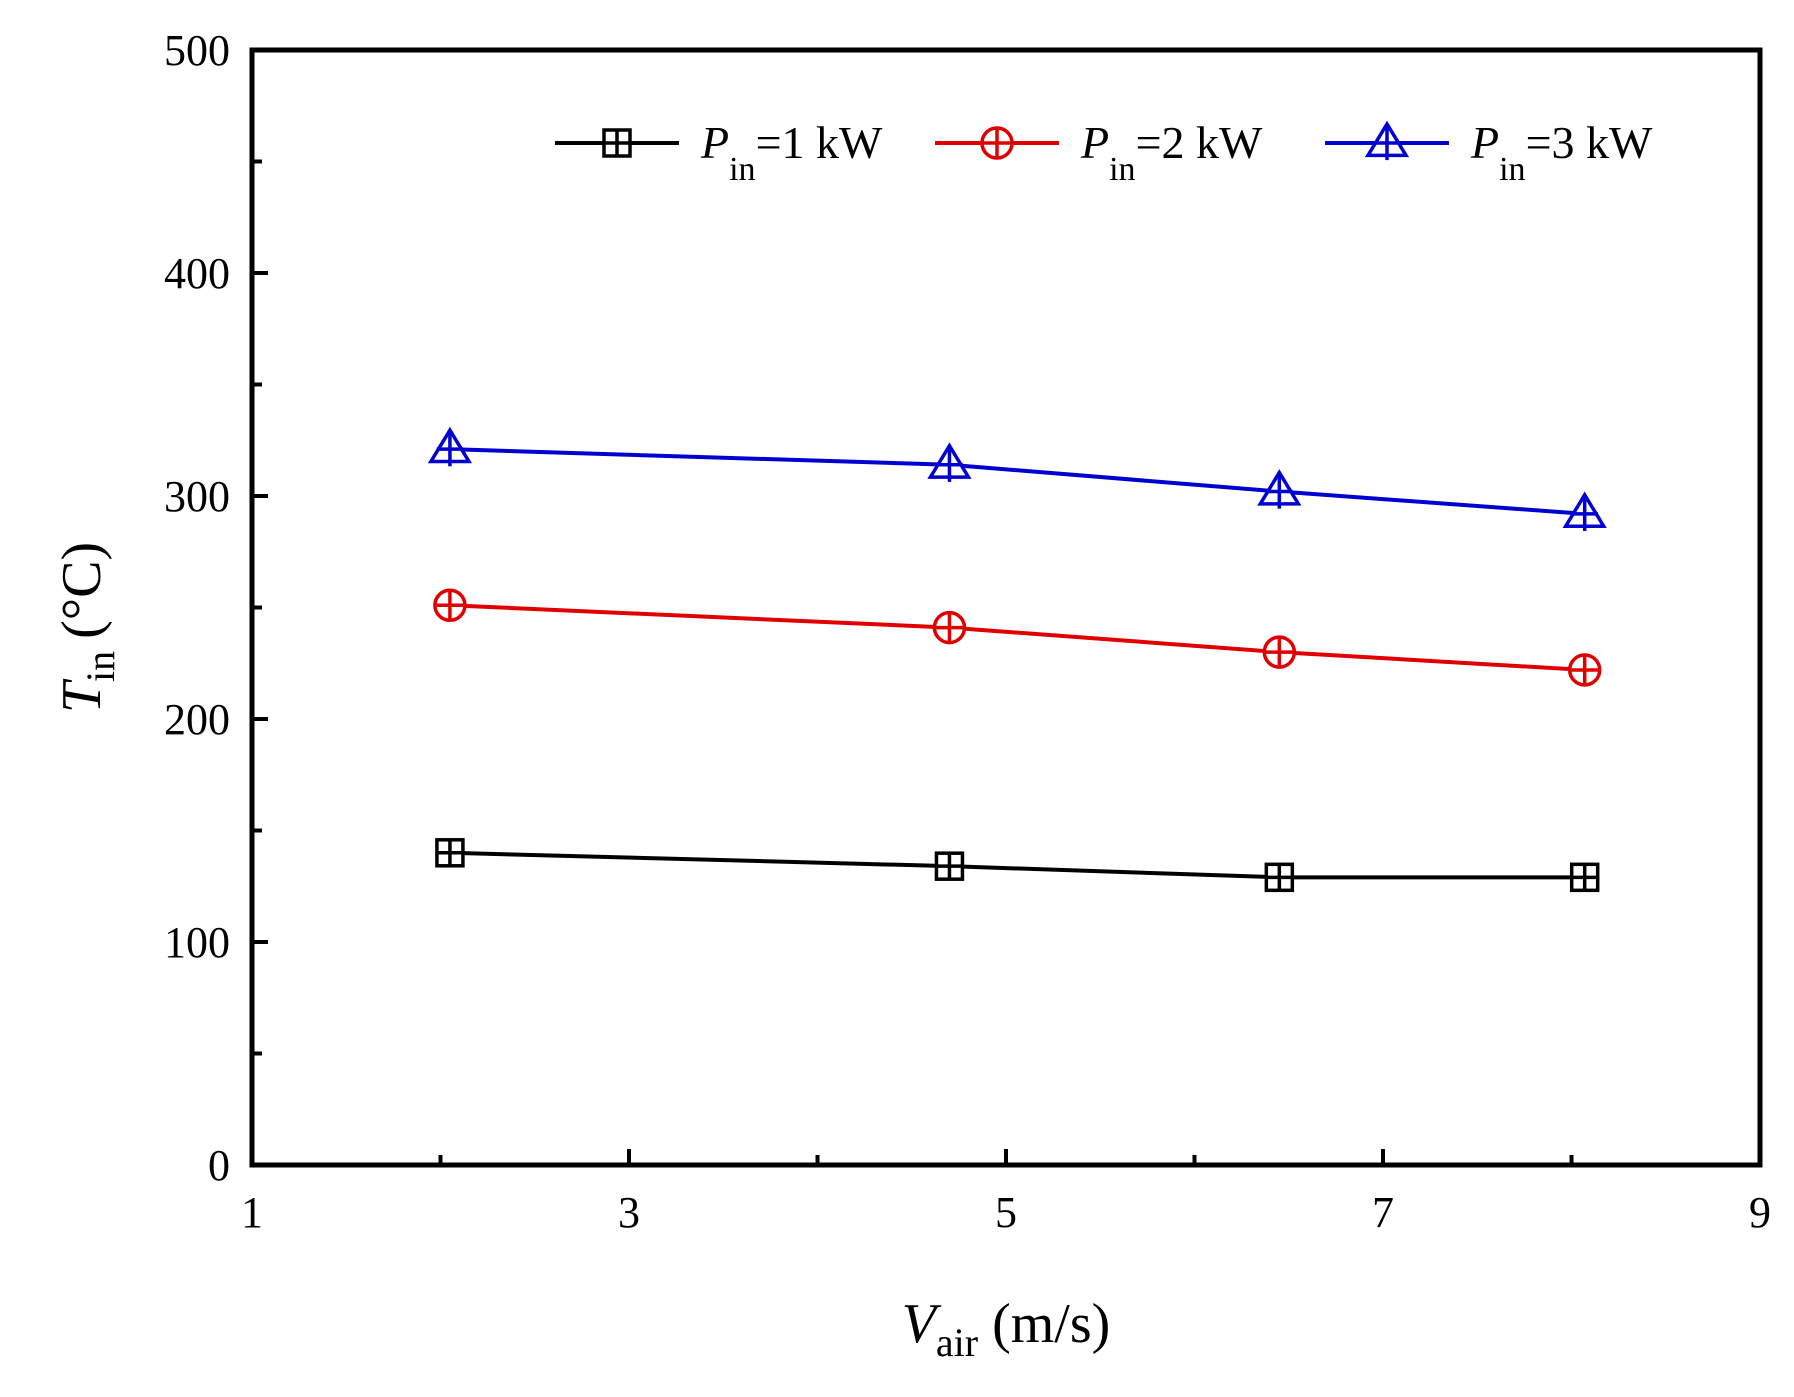  I want to click on legend: Pin=1 kW Pin=2 kW Pin=3 kW, so click(1104, 152).